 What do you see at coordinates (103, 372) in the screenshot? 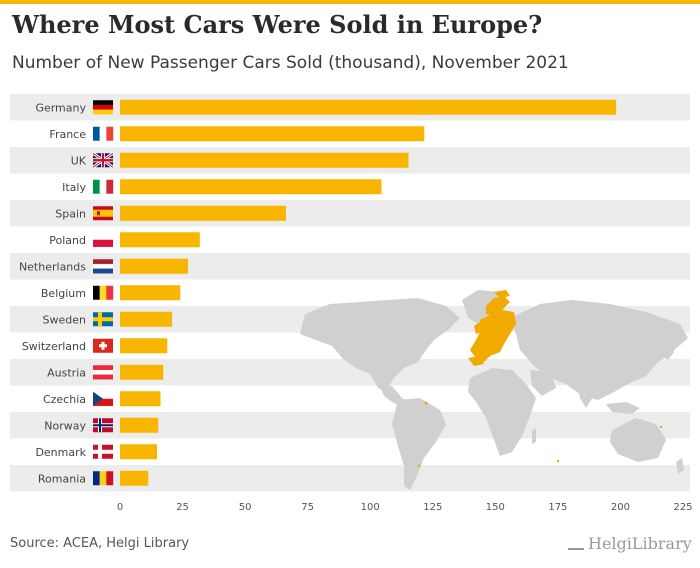
I see `flag-austria-icon` at bounding box center [103, 372].